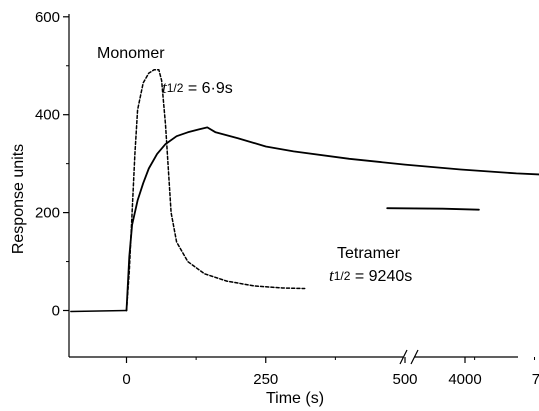  What do you see at coordinates (381, 276) in the screenshot?
I see `half-life-tetramer-value: = 9240s` at bounding box center [381, 276].